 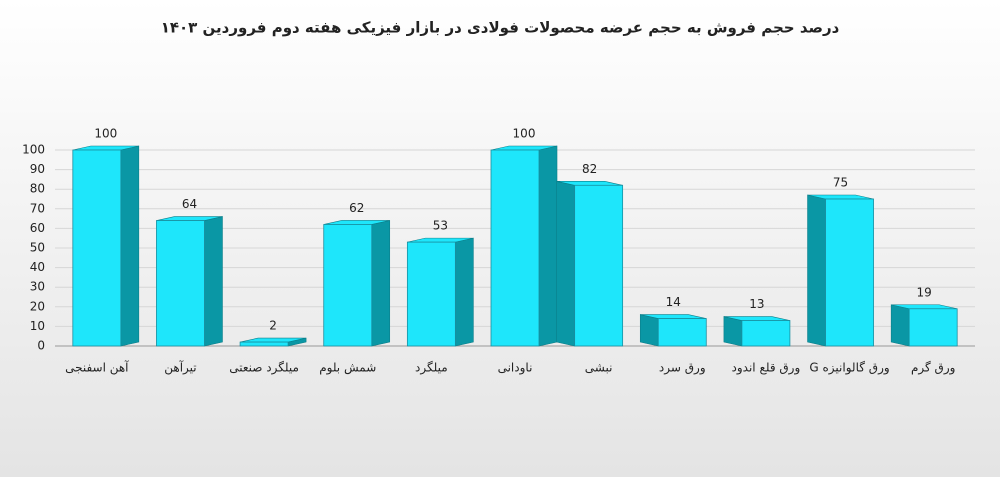 I want to click on y-tick-label: 100, so click(x=33, y=150).